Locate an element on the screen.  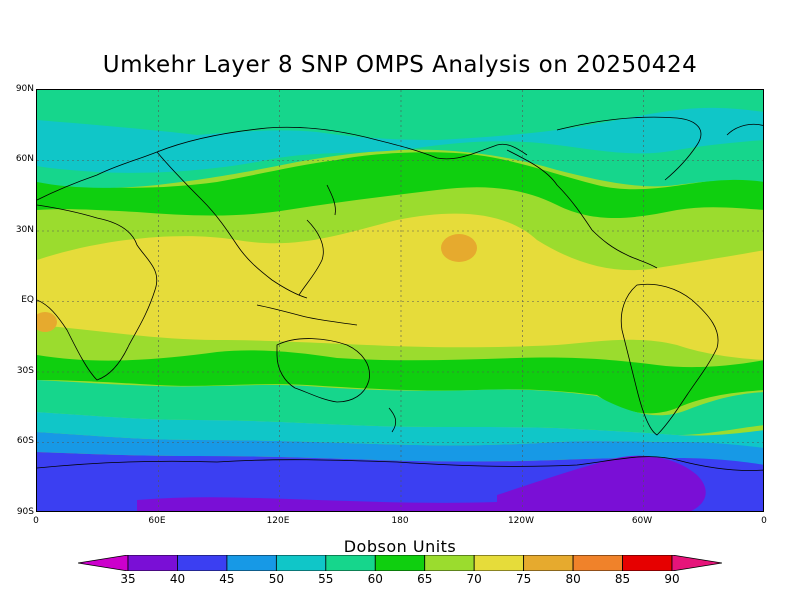
colorbar-label: 50 is located at coordinates (276, 579).